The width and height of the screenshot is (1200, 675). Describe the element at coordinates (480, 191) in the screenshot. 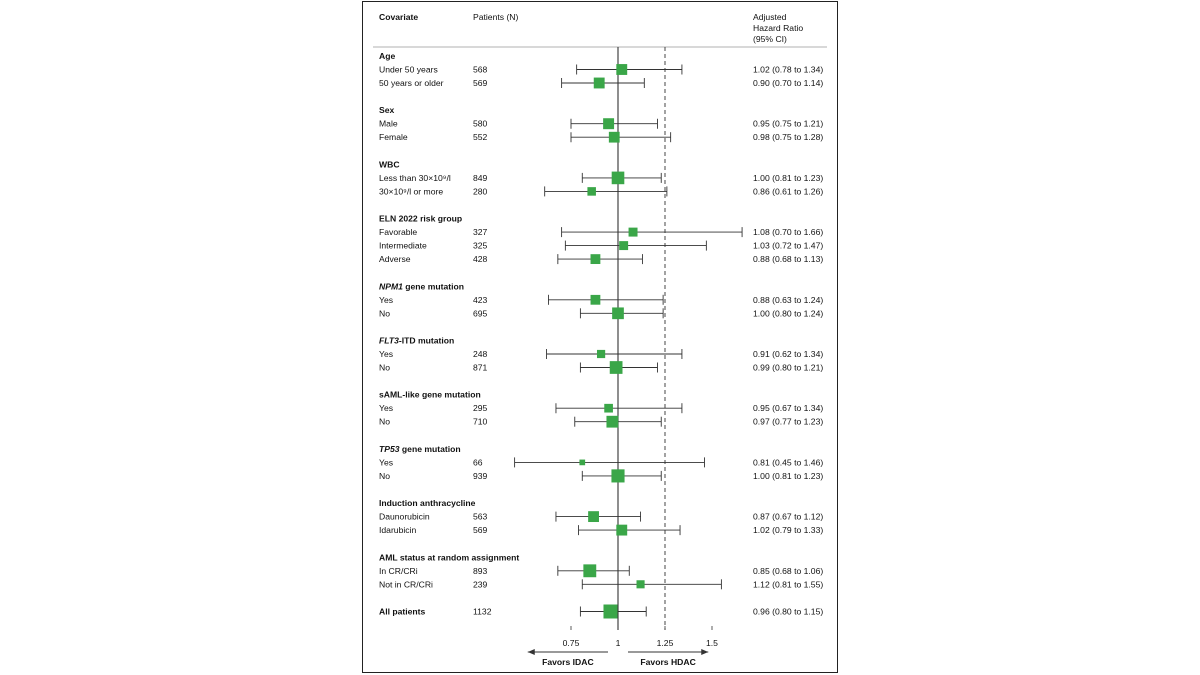

I see `row-patients: 280` at that location.